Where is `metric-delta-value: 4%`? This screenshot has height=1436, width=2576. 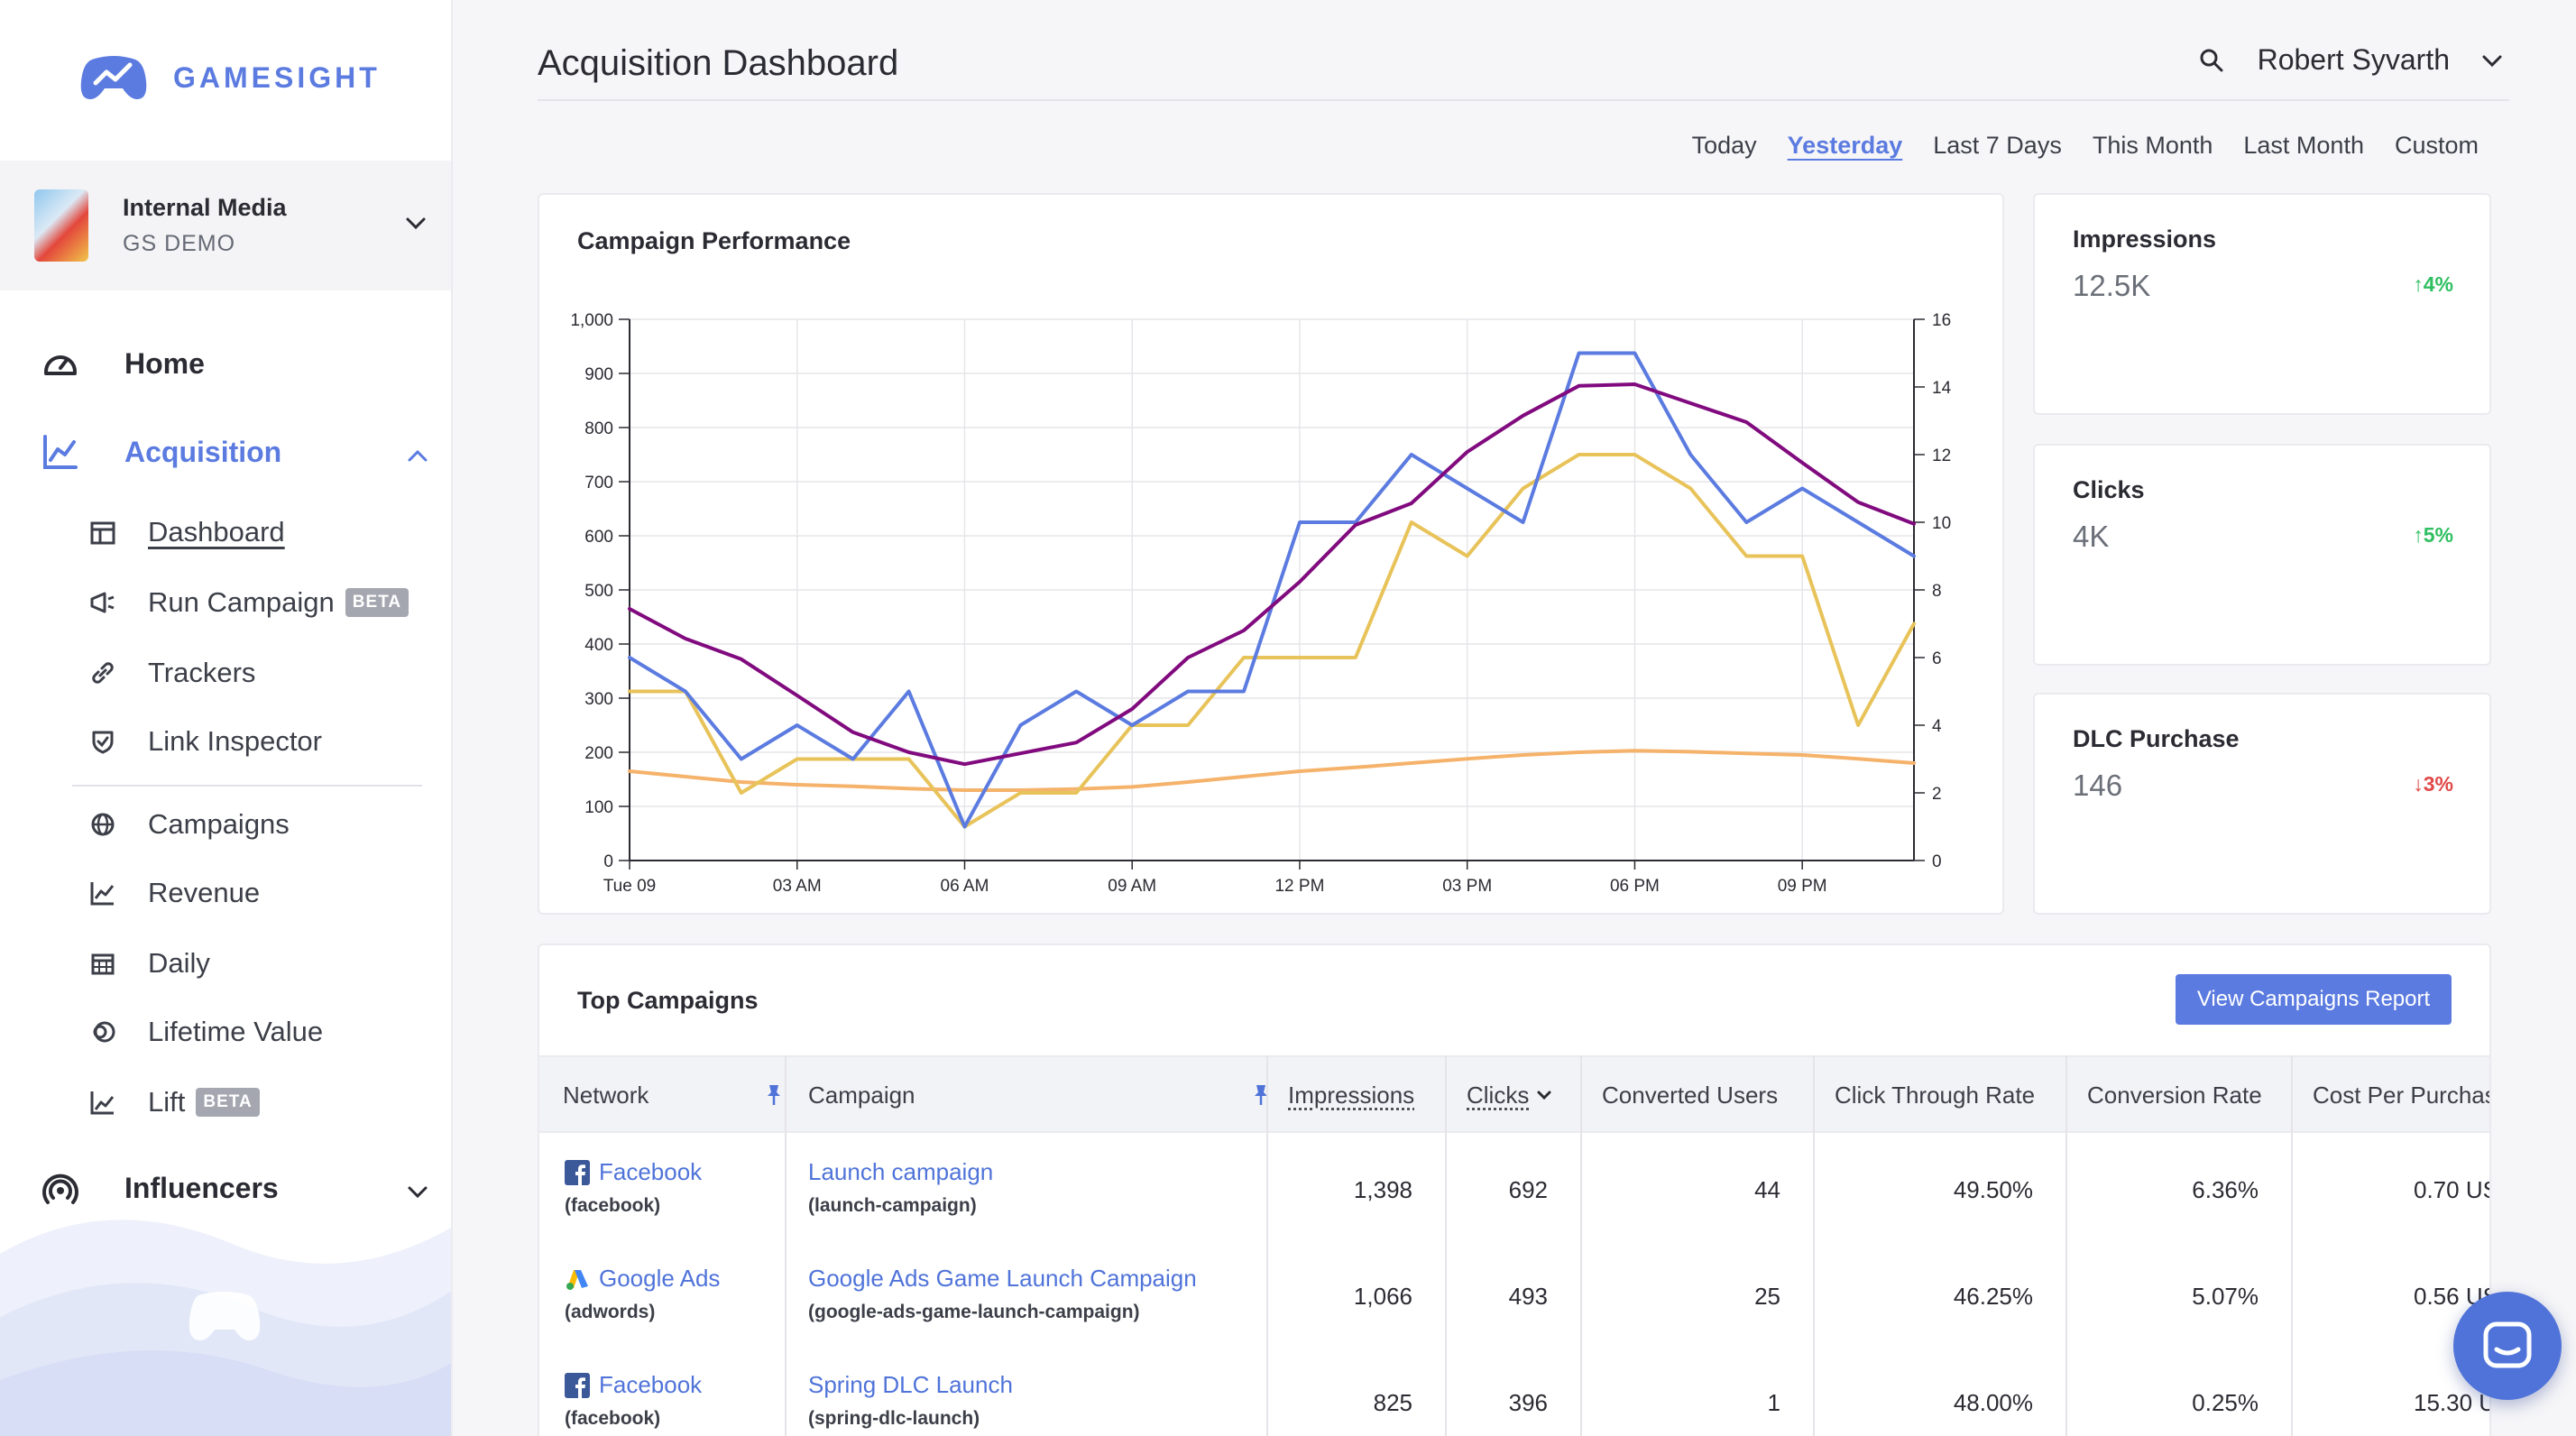
metric-delta-value: 4% is located at coordinates (2438, 284).